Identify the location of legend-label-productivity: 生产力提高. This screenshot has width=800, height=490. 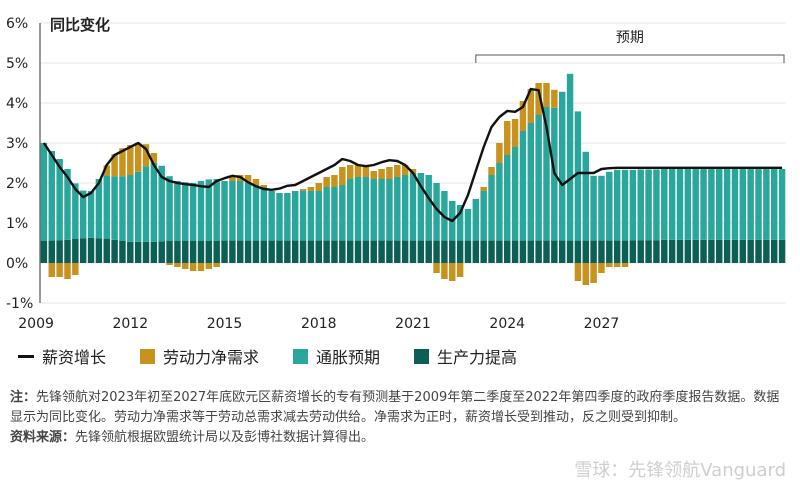
(477, 357).